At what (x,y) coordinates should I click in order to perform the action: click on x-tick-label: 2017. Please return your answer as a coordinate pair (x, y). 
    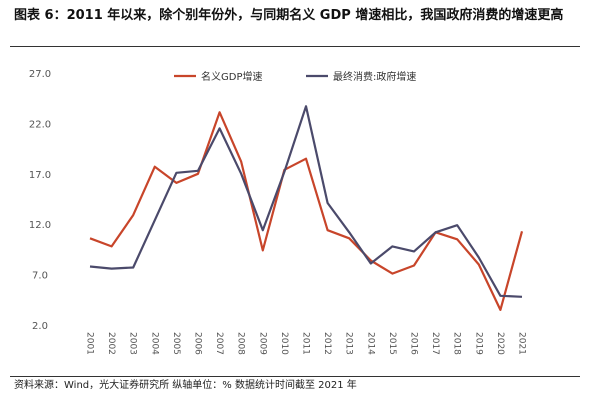
    Looking at the image, I should click on (435, 343).